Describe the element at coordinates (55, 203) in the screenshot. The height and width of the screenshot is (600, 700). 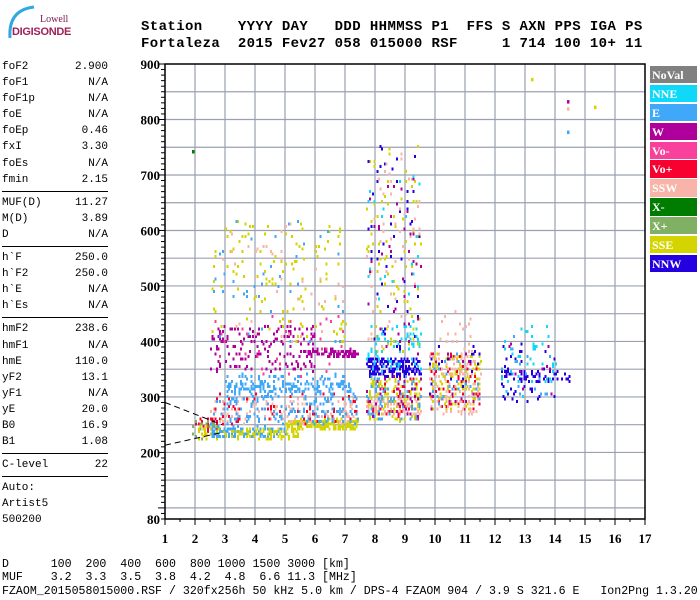
I see `param-row-mufd: MUF(D) 11.27` at that location.